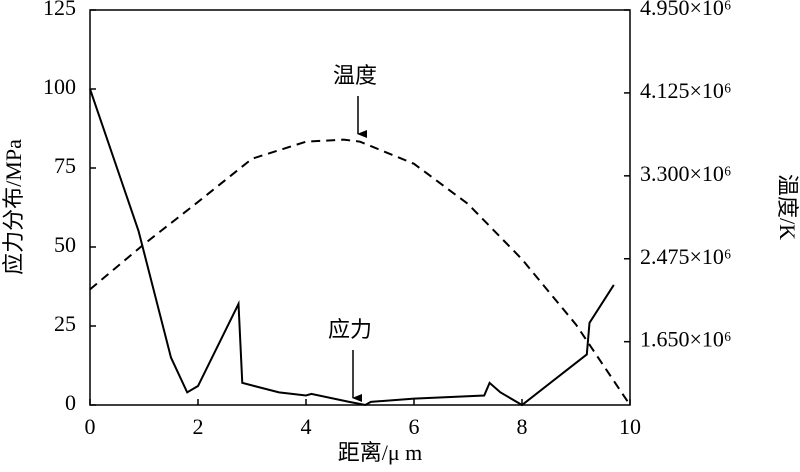 The height and width of the screenshot is (472, 800). I want to click on y2-tick-label: 4.950×10⁶, so click(686, 10).